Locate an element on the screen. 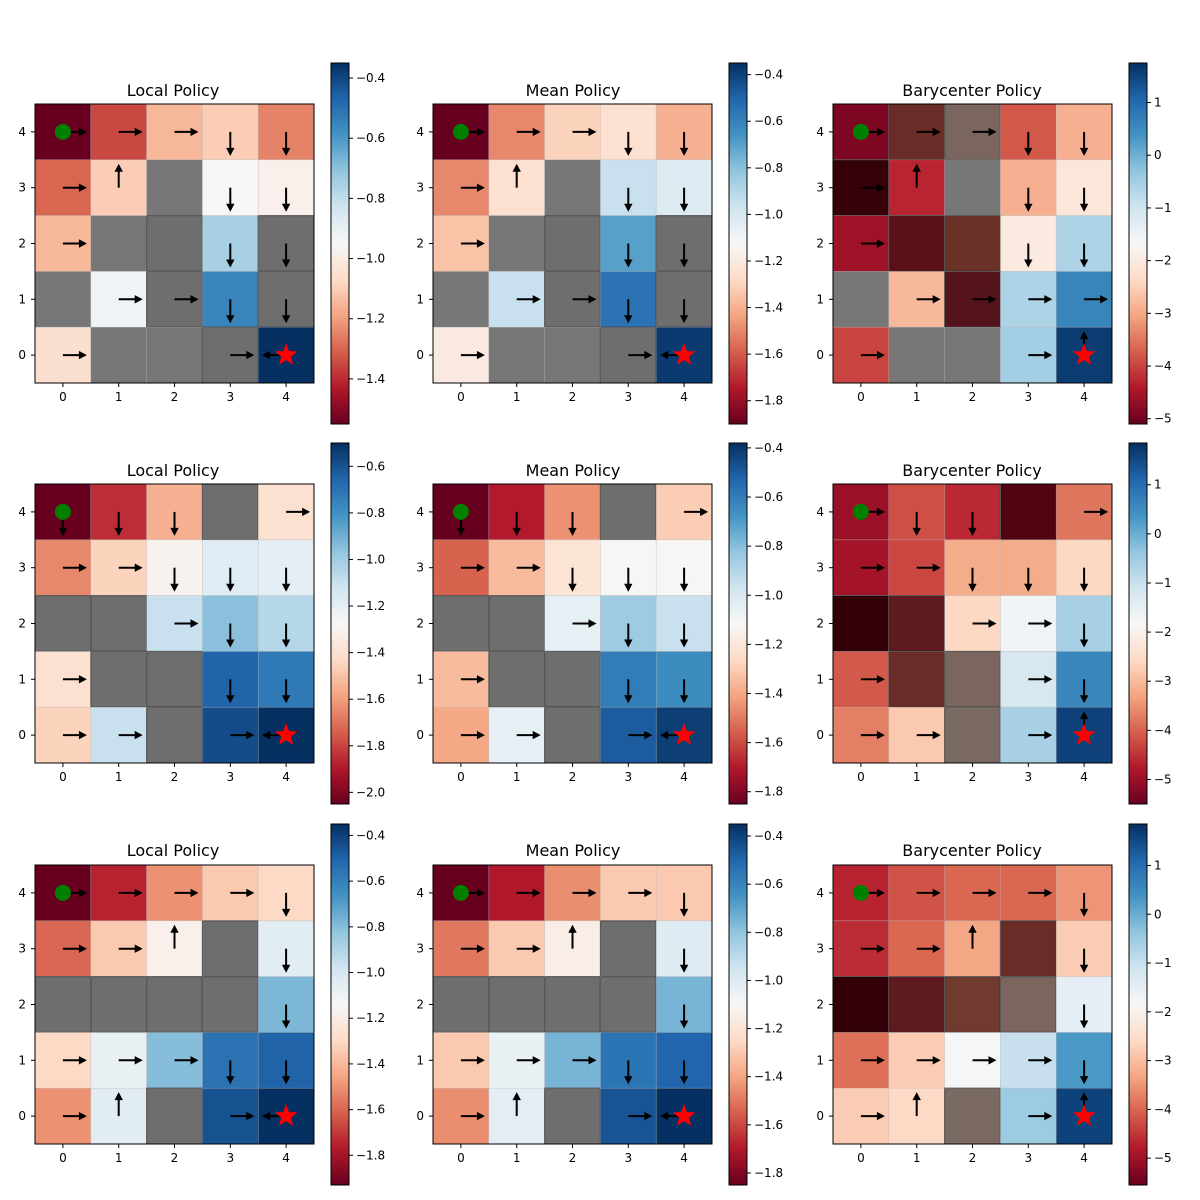  y-tick-label: 3 is located at coordinates (22, 568).